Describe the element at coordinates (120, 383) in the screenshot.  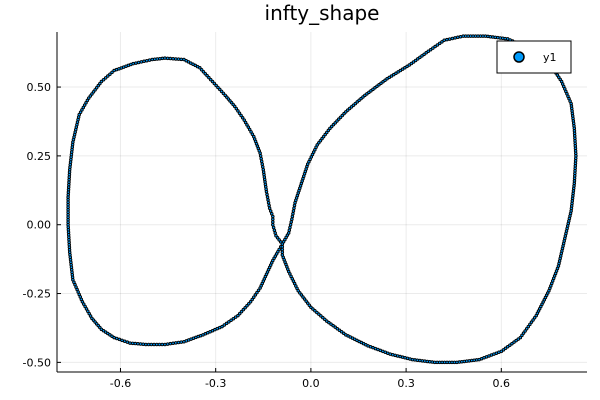
I see `x-tick-label: -0.6` at that location.